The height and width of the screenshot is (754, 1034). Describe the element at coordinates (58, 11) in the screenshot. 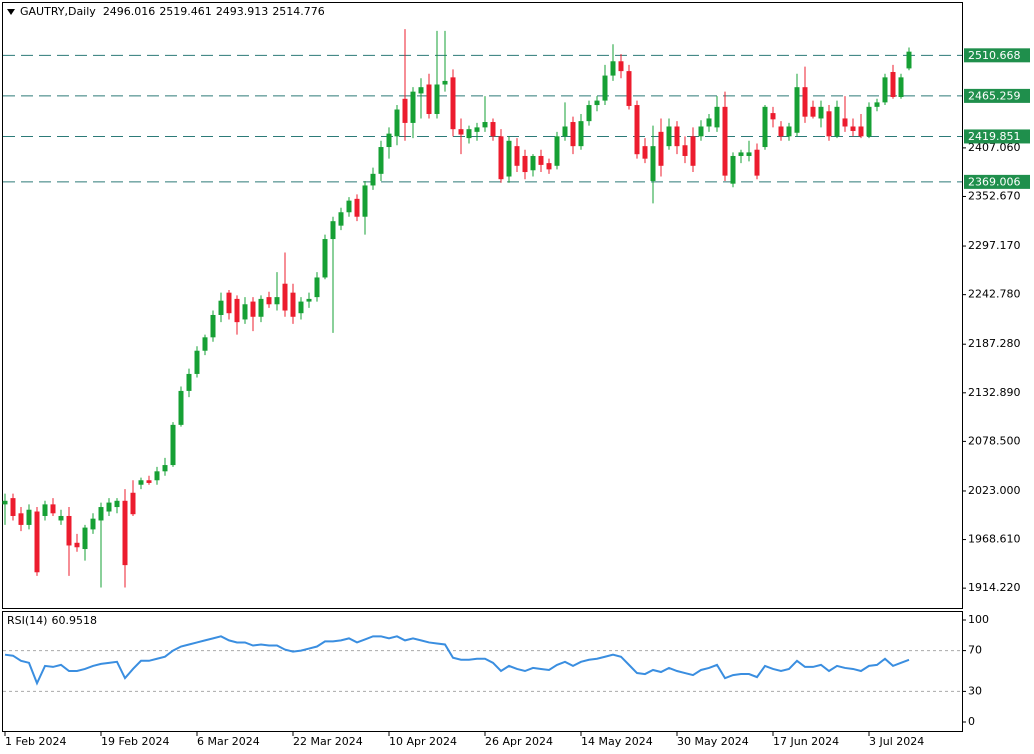

I see `symbol-title: GAUTRY,Daily` at that location.